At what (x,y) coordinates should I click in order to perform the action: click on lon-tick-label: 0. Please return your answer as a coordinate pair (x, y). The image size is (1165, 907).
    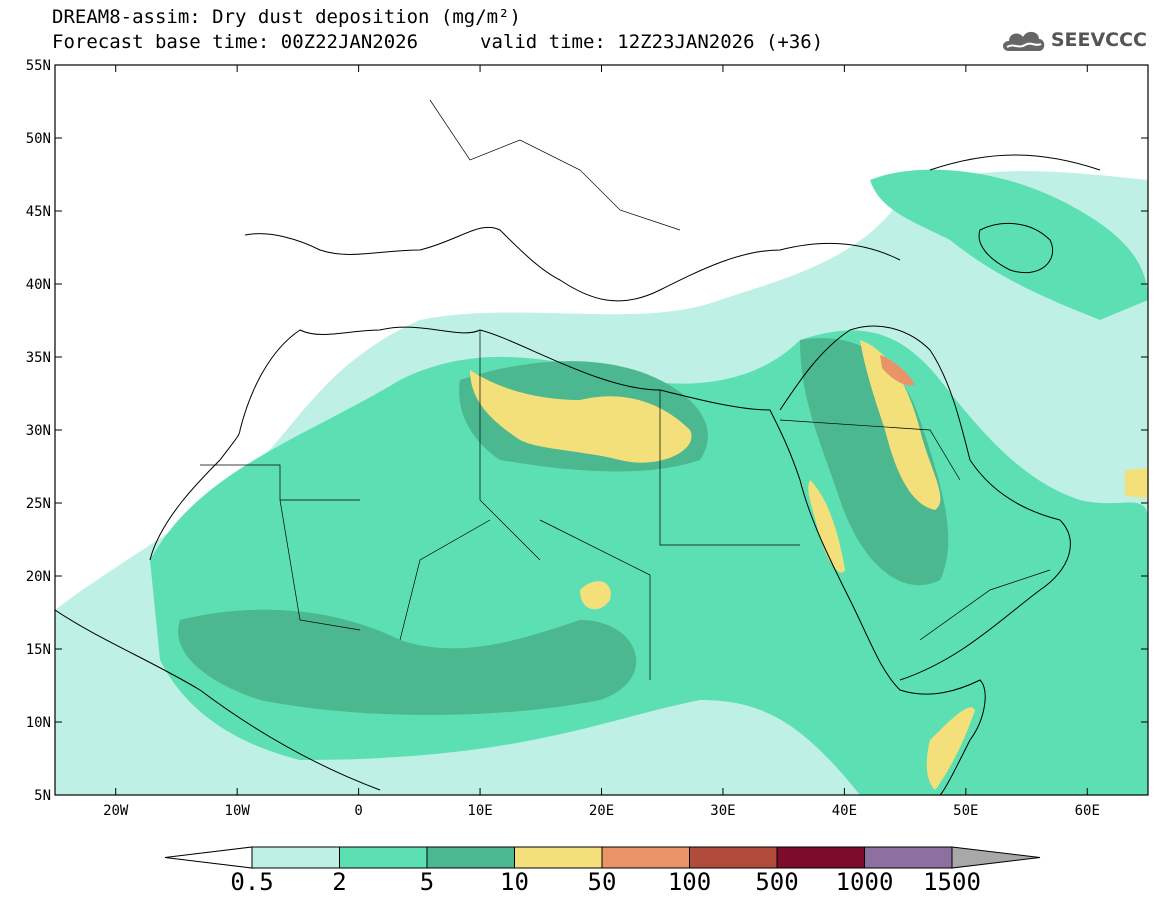
    Looking at the image, I should click on (358, 811).